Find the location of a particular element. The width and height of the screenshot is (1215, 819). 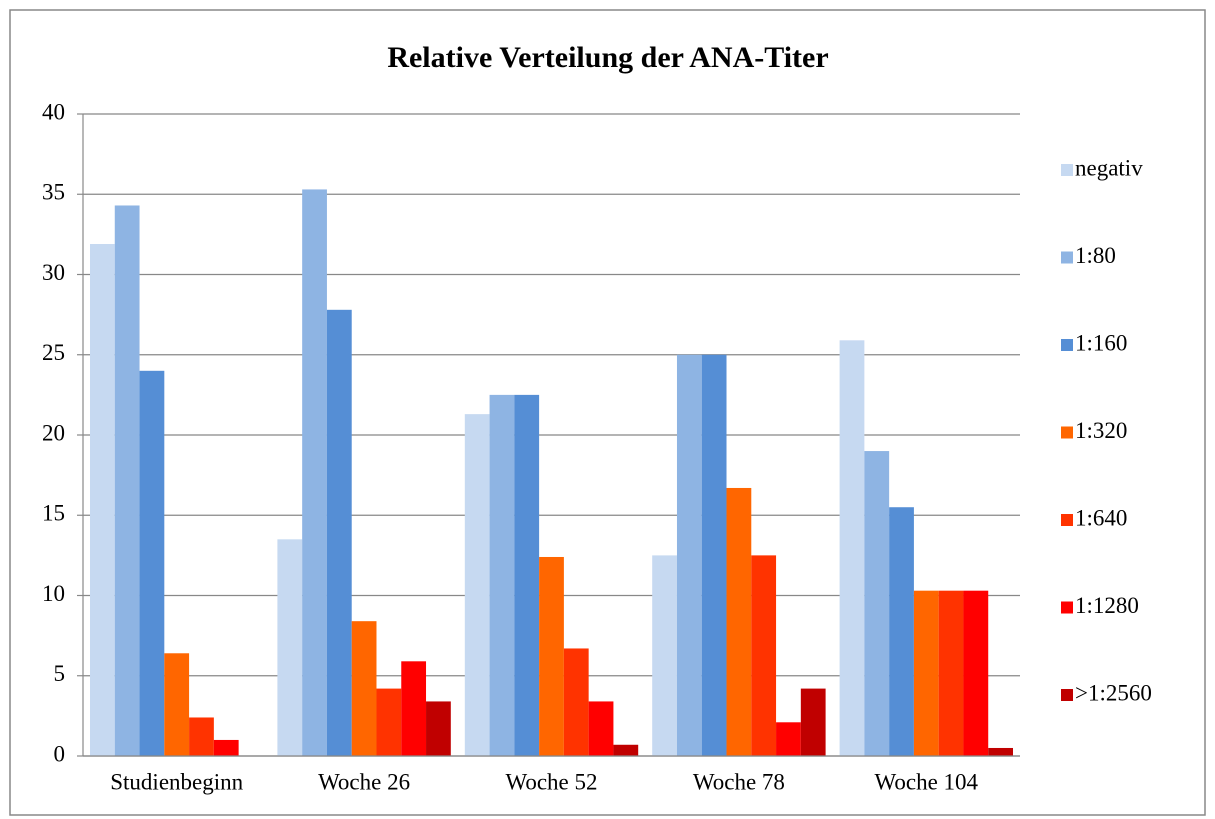

x-tick-label: Woche 26 is located at coordinates (364, 781).